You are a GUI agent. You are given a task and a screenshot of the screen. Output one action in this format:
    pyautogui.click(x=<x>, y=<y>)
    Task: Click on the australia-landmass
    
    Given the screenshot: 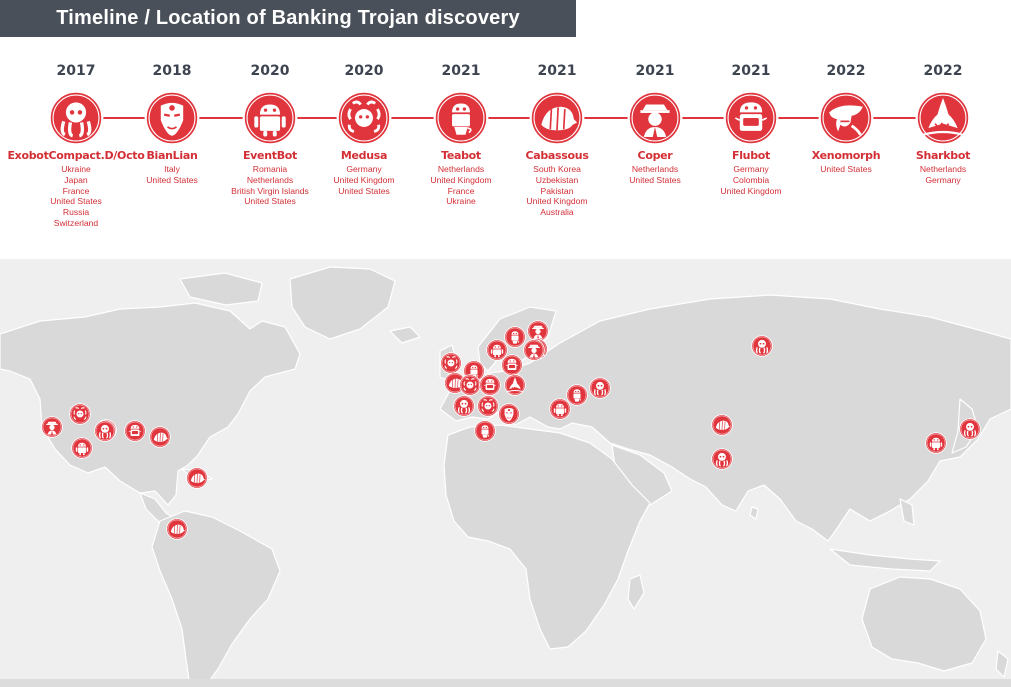 What is the action you would take?
    pyautogui.click(x=924, y=624)
    